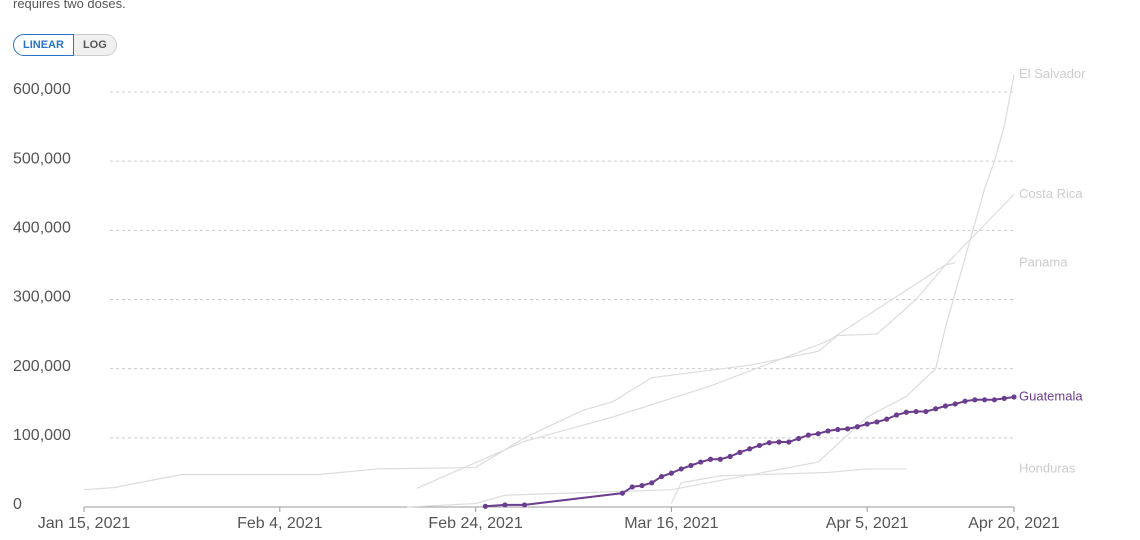 This screenshot has height=540, width=1140. Describe the element at coordinates (43, 45) in the screenshot. I see `linear-button: LINEAR` at that location.